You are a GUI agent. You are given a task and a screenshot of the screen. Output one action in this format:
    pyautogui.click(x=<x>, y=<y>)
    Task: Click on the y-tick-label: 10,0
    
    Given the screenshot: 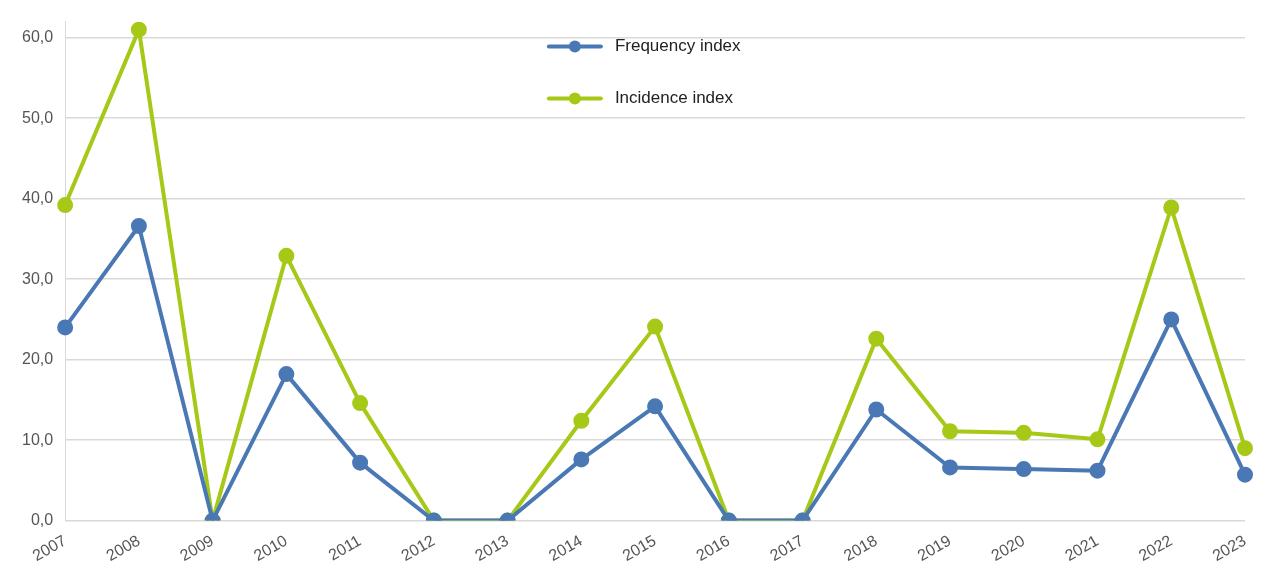 What is the action you would take?
    pyautogui.click(x=38, y=439)
    